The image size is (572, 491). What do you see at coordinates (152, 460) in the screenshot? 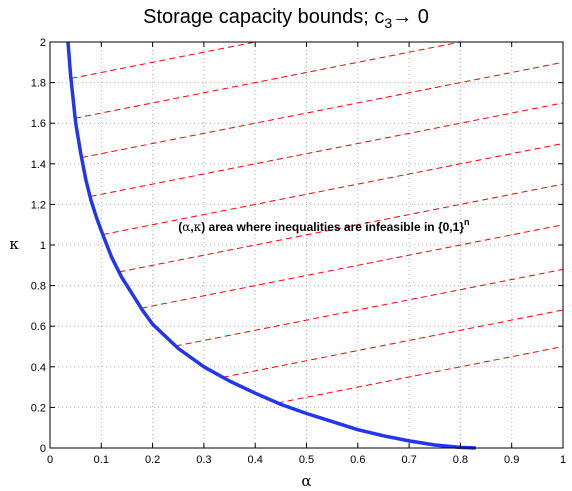
I see `x-tick-label: 0.2` at bounding box center [152, 460].